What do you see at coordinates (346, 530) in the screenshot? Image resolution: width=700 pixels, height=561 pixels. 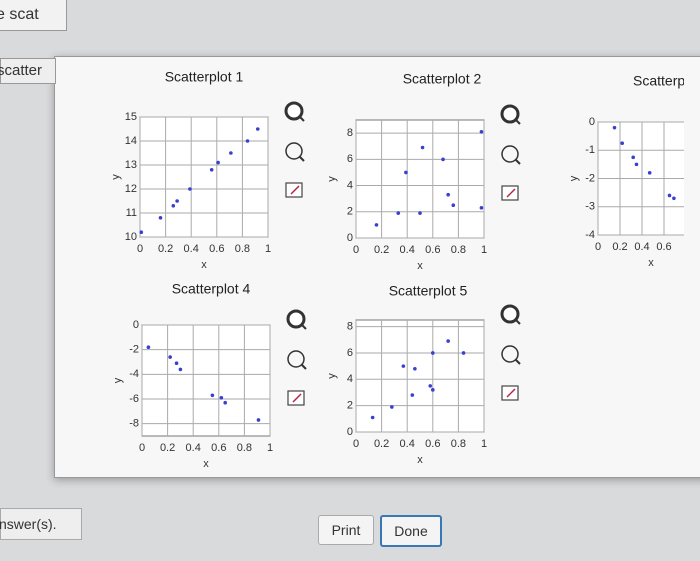 I see `print-button: Print` at bounding box center [346, 530].